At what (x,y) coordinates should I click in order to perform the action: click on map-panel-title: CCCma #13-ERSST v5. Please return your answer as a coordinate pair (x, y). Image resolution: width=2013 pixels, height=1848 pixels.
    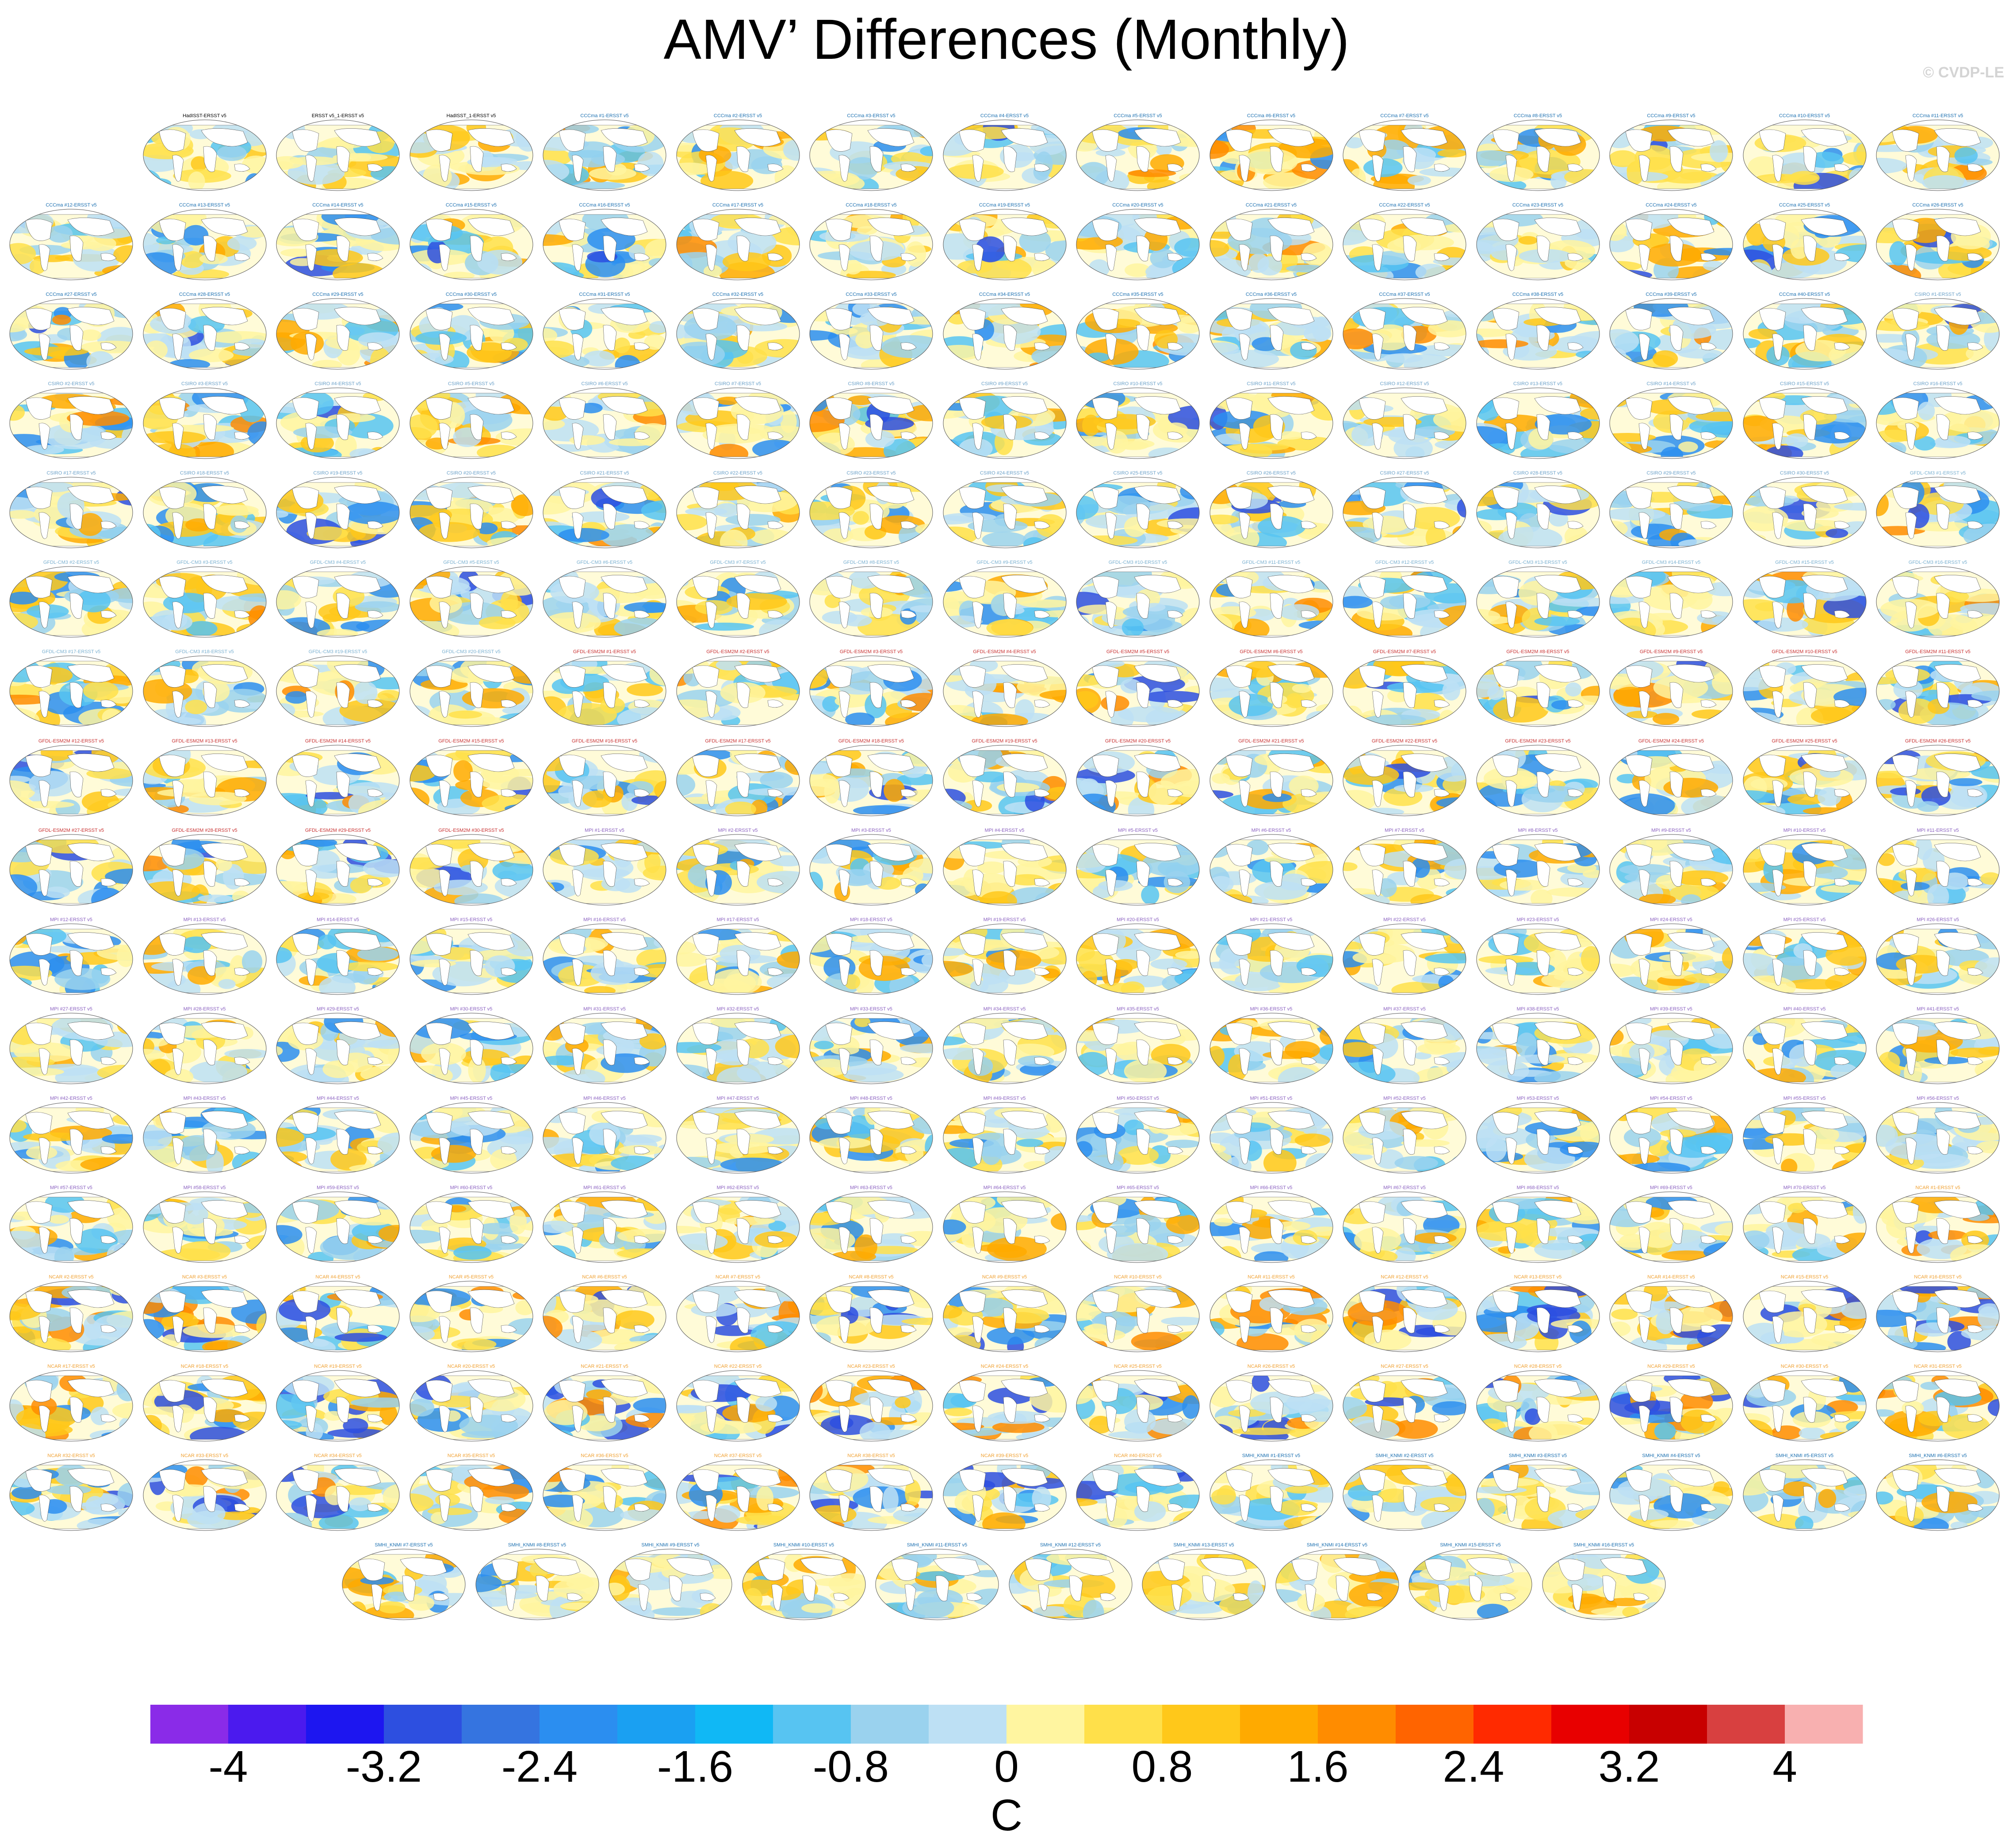
    Looking at the image, I should click on (204, 205).